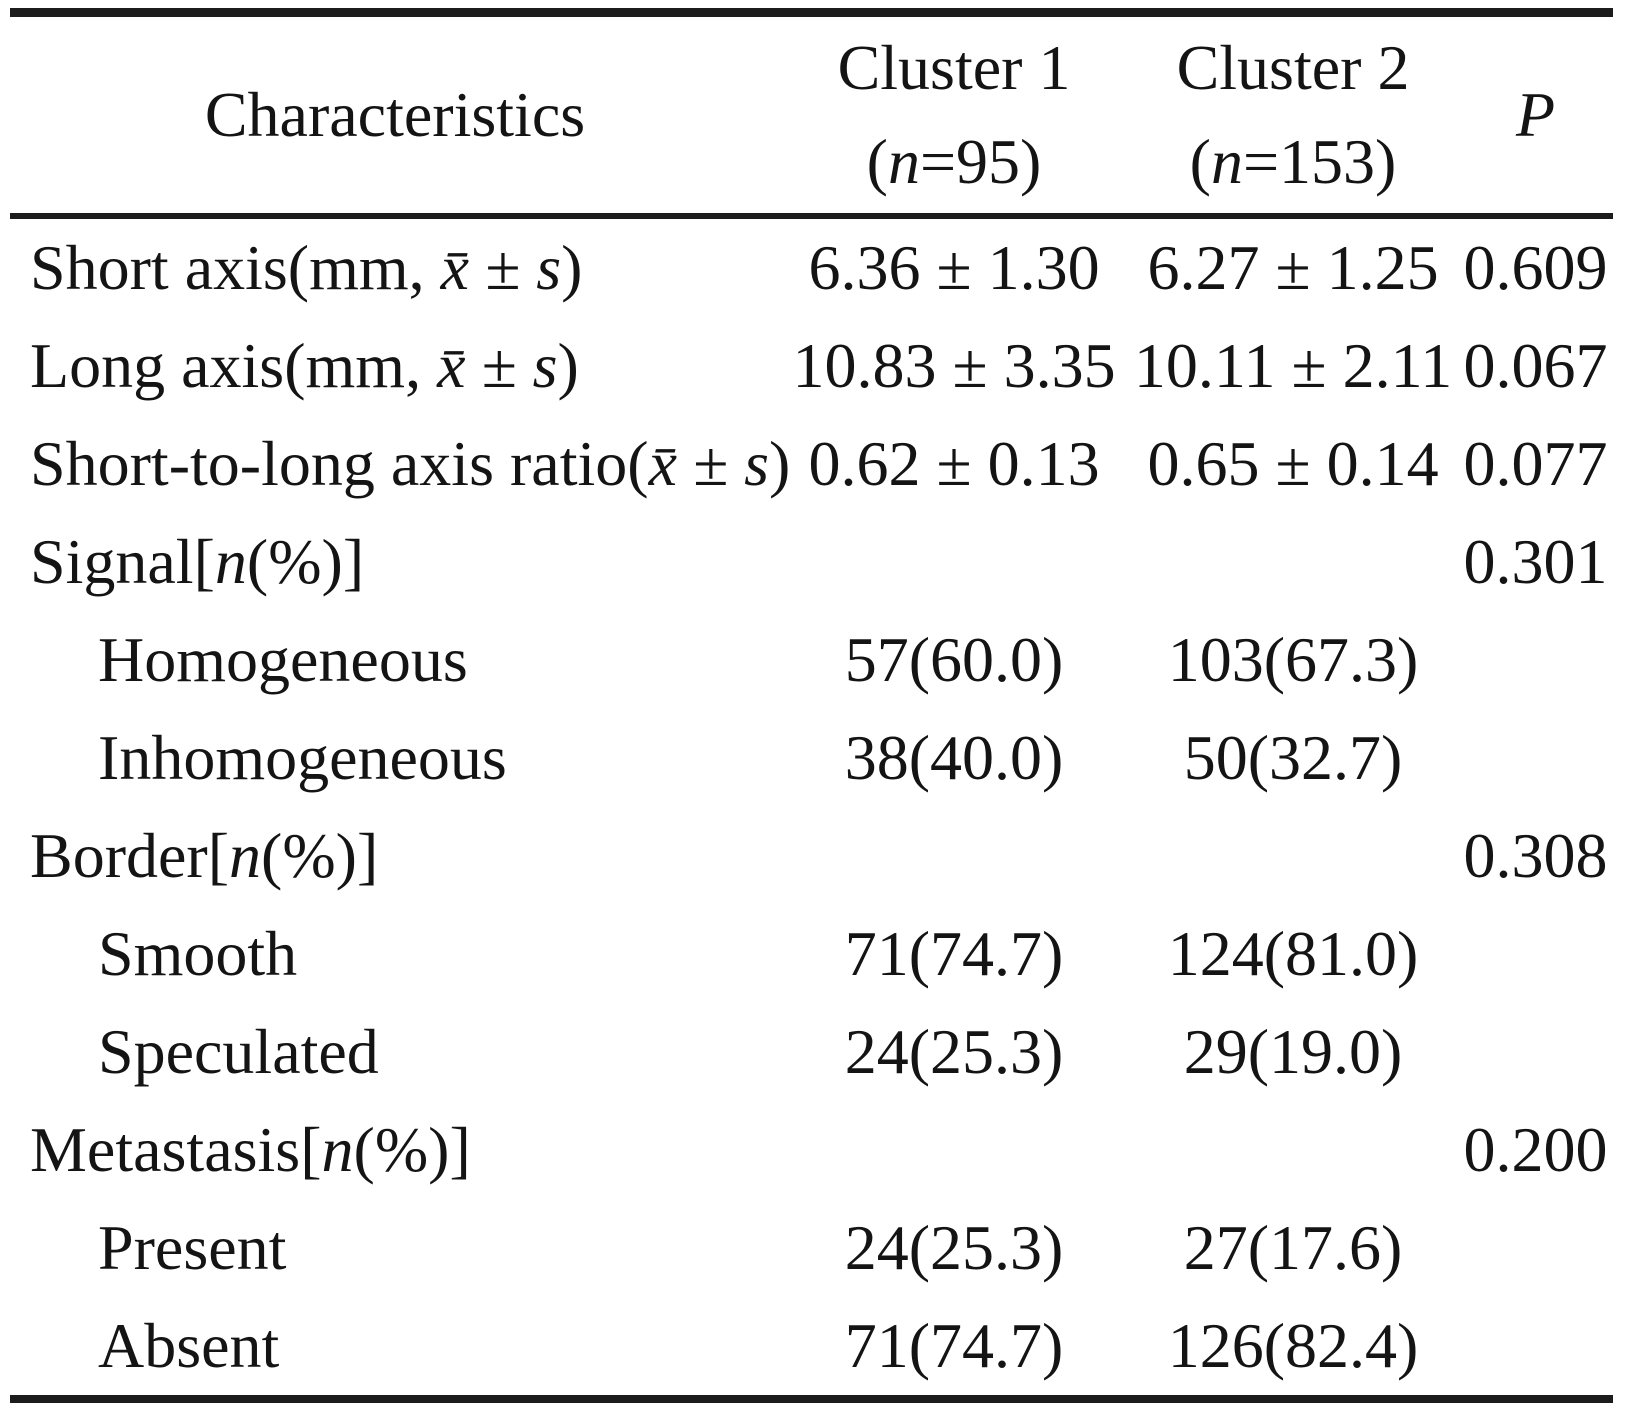  Describe the element at coordinates (811, 1248) in the screenshot. I see `table-row-present: Present 24(25.3) 27(17.6)` at that location.